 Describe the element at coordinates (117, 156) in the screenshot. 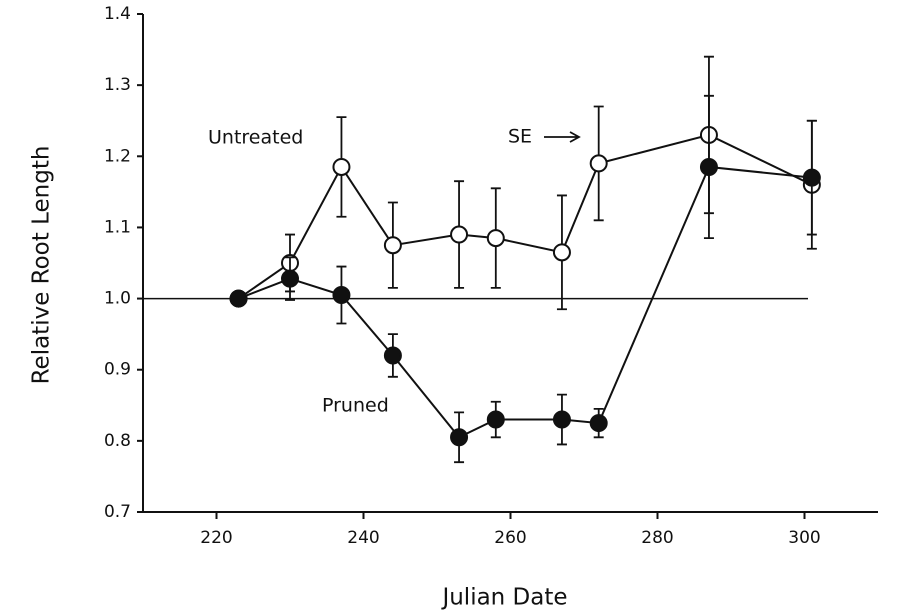

I see `y-tick-label: 1.2` at that location.